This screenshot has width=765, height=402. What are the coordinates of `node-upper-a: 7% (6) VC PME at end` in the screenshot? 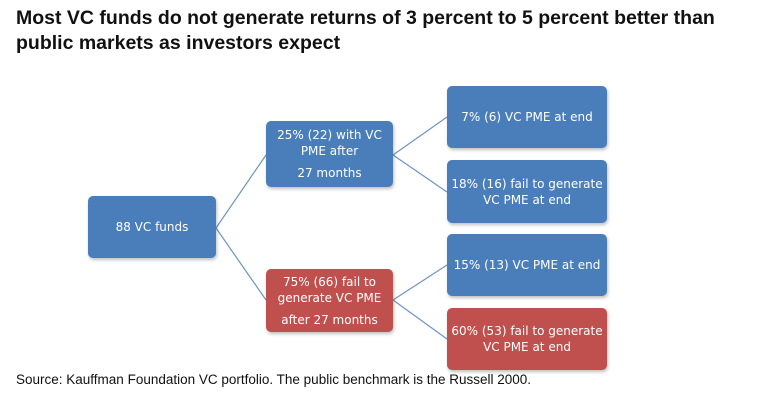 It's located at (527, 117).